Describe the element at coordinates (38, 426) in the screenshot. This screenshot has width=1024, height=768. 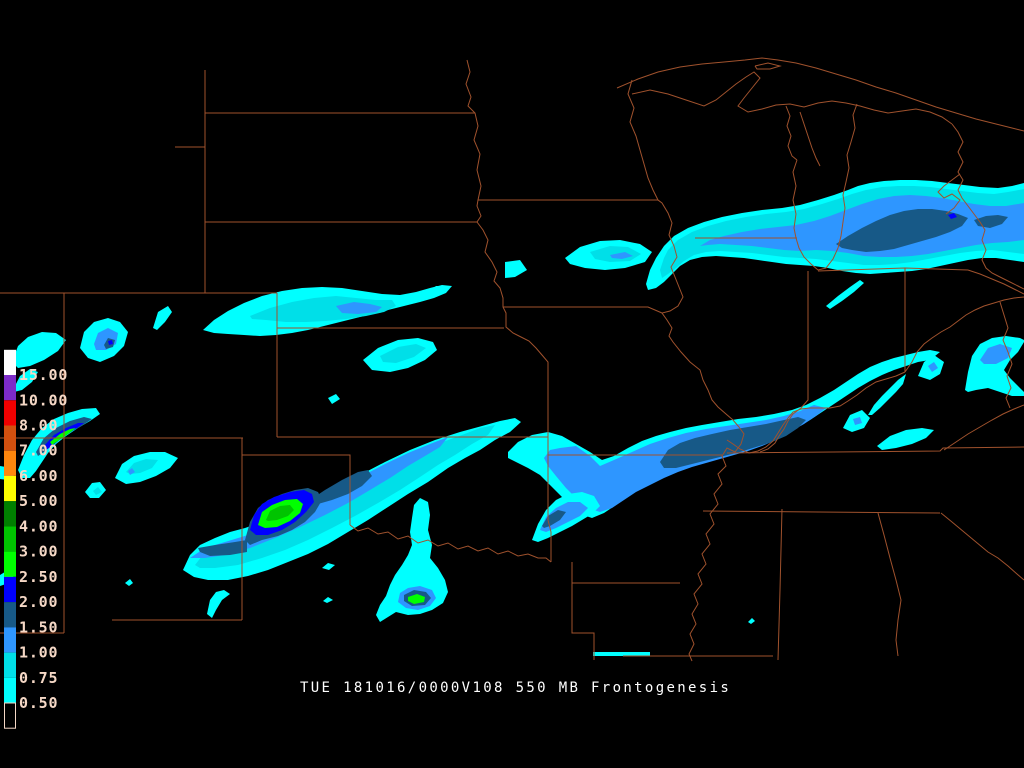
I see `colorbar-label: 8.00` at that location.